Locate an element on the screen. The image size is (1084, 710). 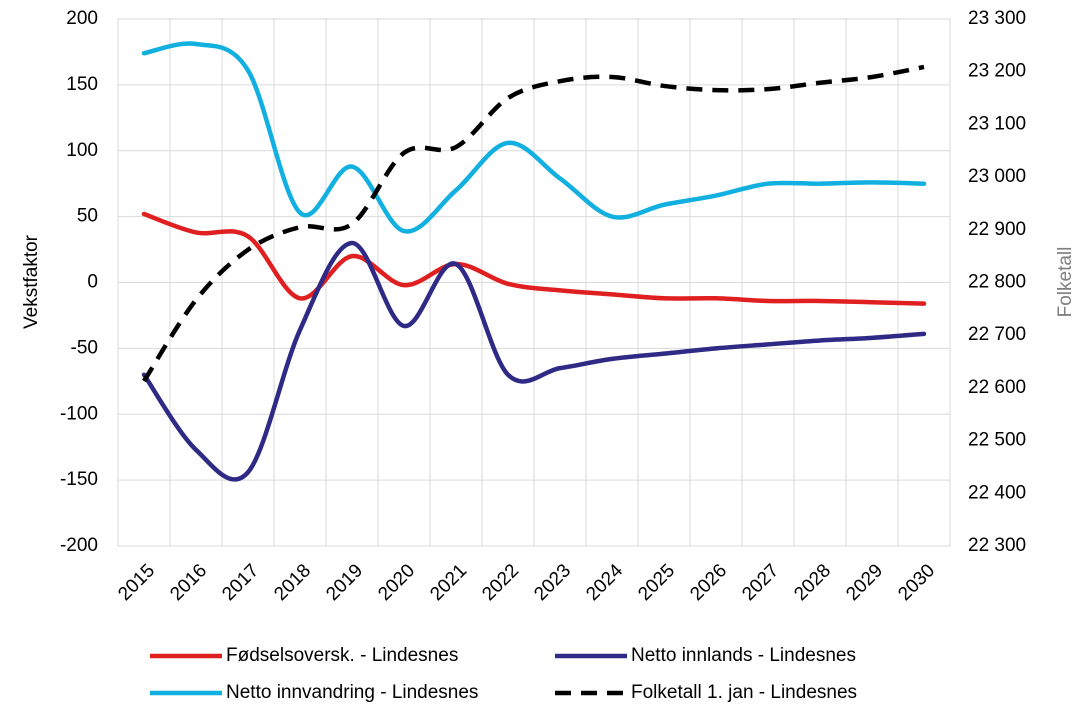
y2-tick-label: 23 100 is located at coordinates (997, 123).